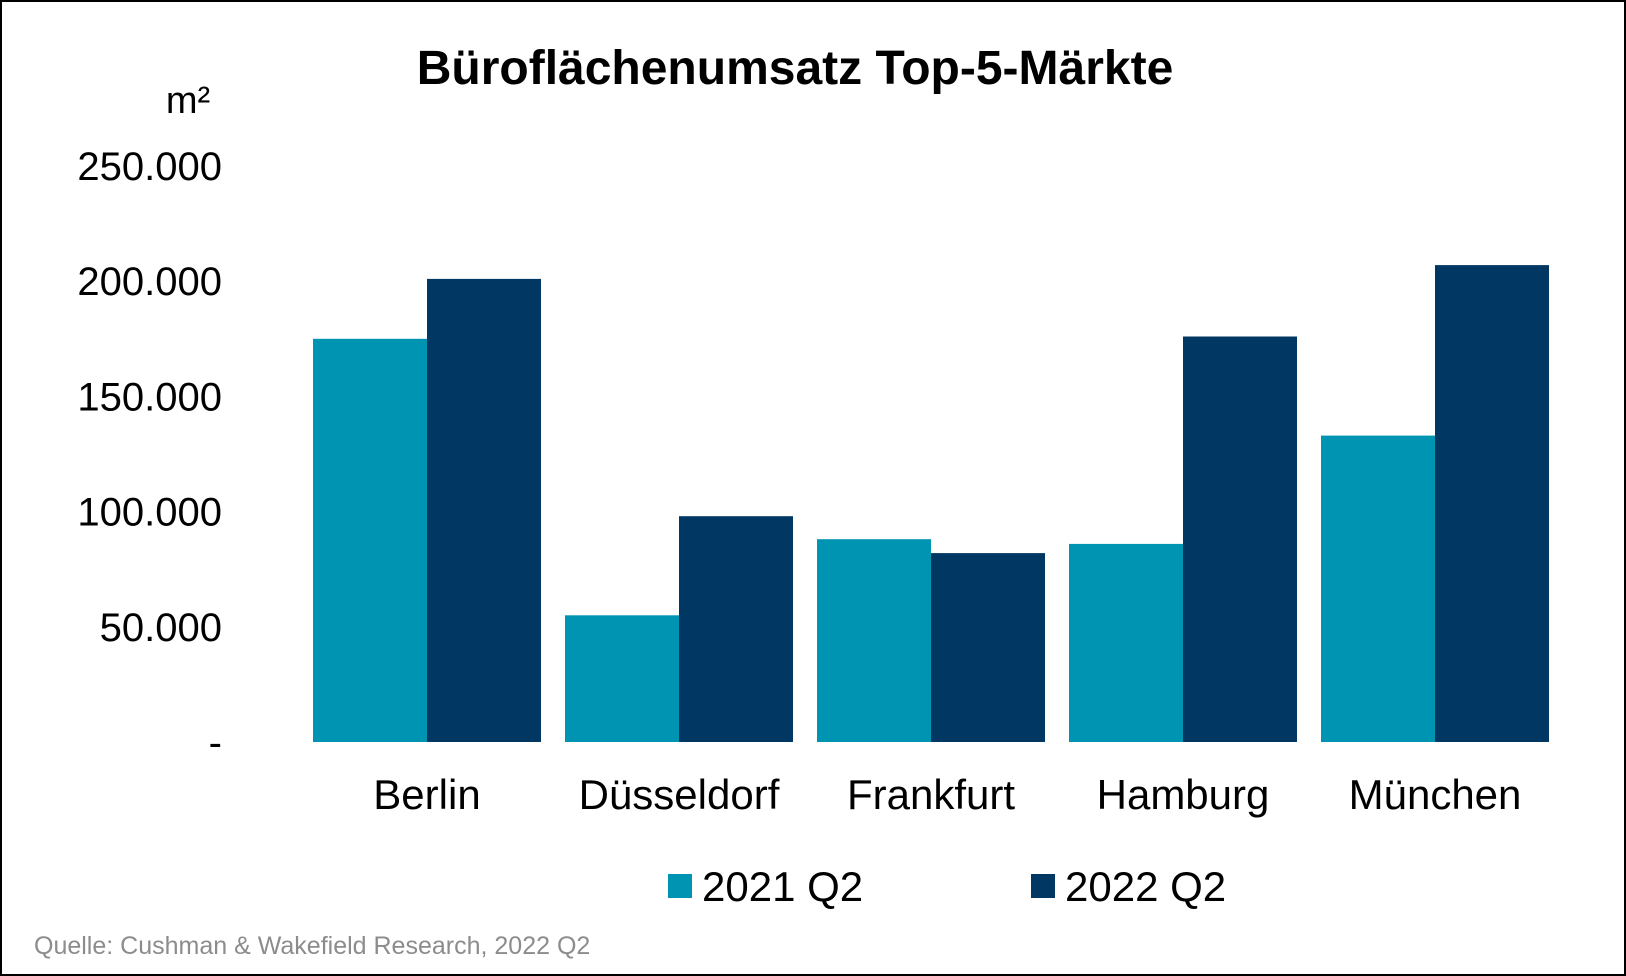 Image resolution: width=1626 pixels, height=976 pixels. Describe the element at coordinates (1183, 794) in the screenshot. I see `x-tick-label: Hamburg` at that location.